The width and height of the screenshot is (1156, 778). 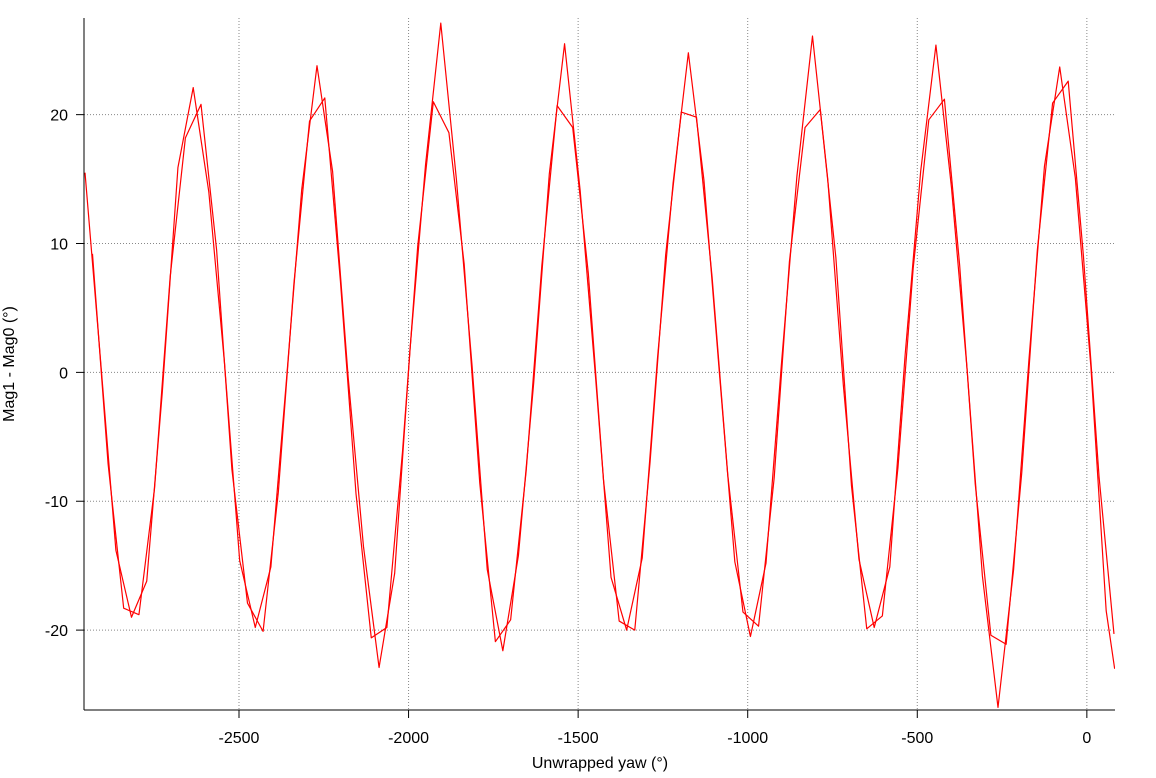 What do you see at coordinates (408, 738) in the screenshot?
I see `x-tick-label: -2000` at bounding box center [408, 738].